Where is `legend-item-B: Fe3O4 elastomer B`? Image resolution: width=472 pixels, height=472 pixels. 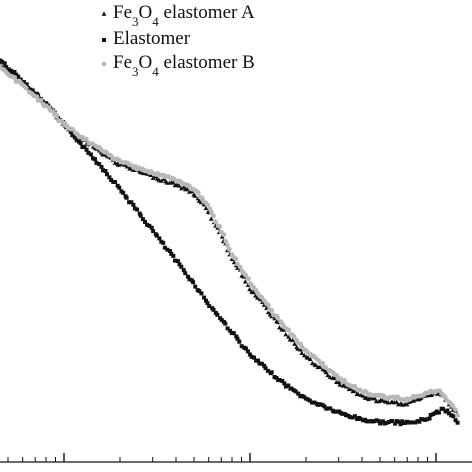
legend-item-B: Fe3O4 elastomer B is located at coordinates (178, 65).